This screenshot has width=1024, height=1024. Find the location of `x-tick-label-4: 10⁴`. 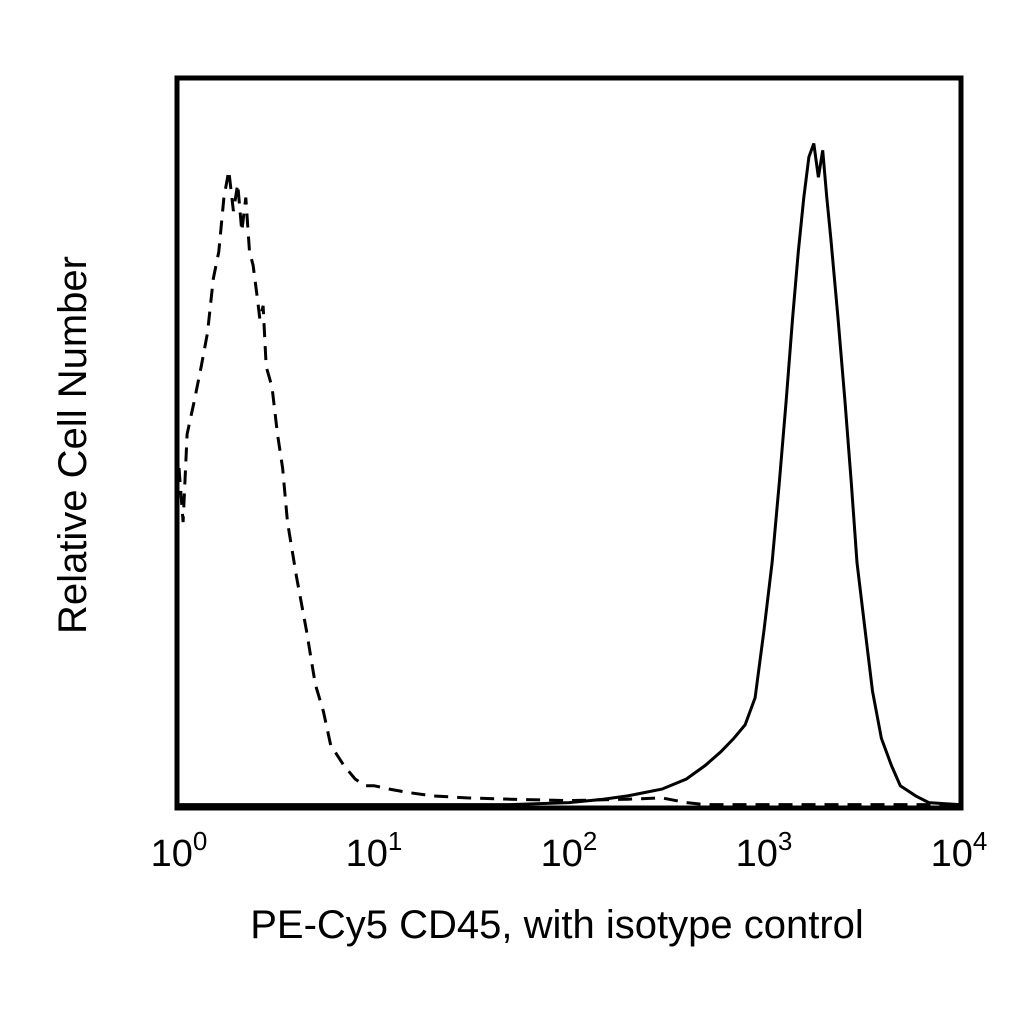

x-tick-label-4: 10⁴ is located at coordinates (959, 850).